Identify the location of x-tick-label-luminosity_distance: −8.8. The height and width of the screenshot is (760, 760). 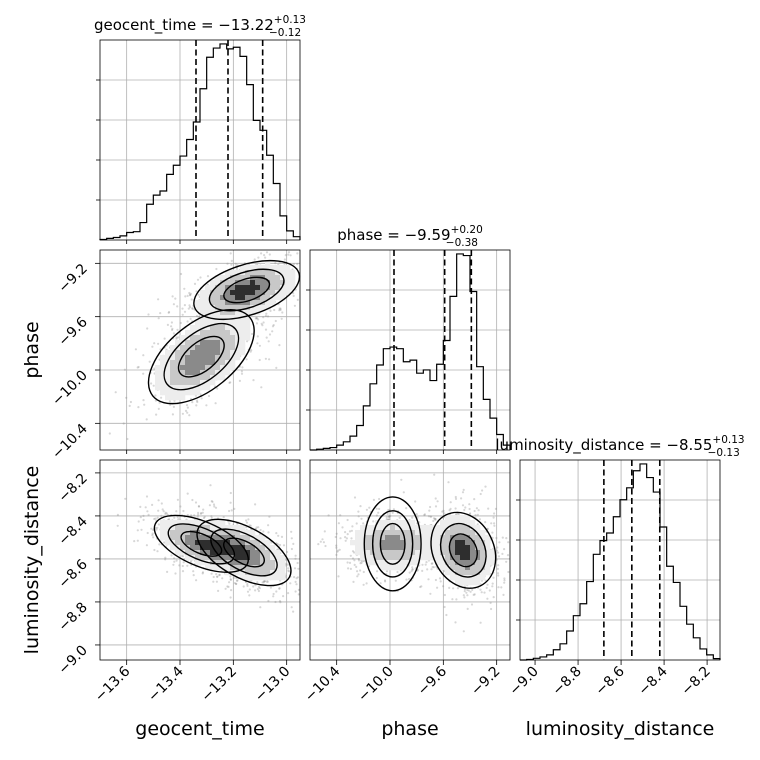
(567, 681).